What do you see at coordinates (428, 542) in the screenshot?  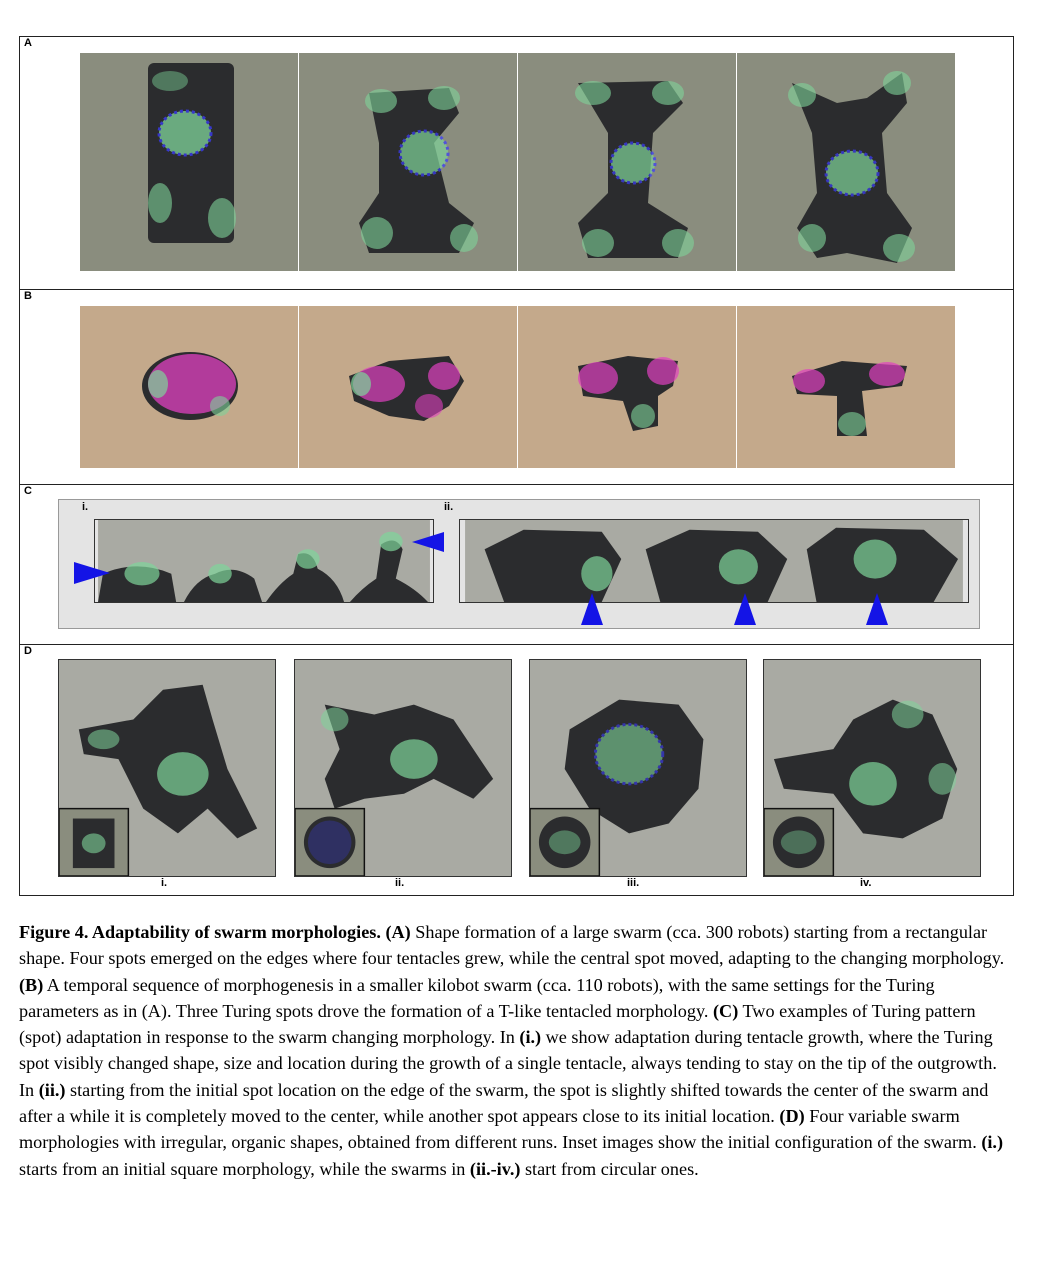 I see `panel-c-i-arrow-right` at bounding box center [428, 542].